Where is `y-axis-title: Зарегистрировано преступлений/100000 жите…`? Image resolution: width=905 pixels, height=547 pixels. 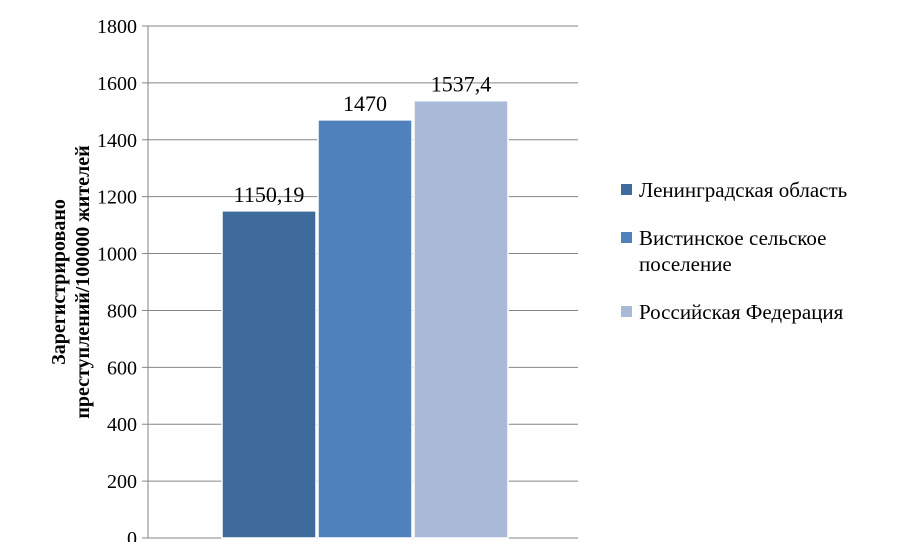
y-axis-title: Зарегистрировано преступлений/100000 жите… is located at coordinates (71, 281).